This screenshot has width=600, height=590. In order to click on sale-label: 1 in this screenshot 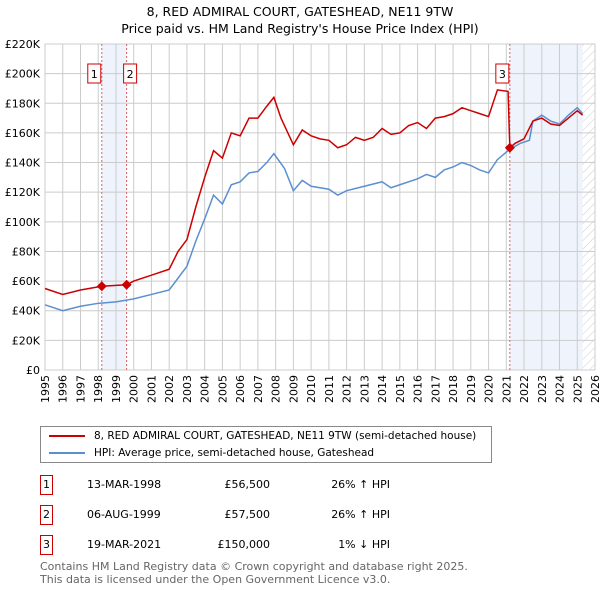, I will do `click(94, 74)`.